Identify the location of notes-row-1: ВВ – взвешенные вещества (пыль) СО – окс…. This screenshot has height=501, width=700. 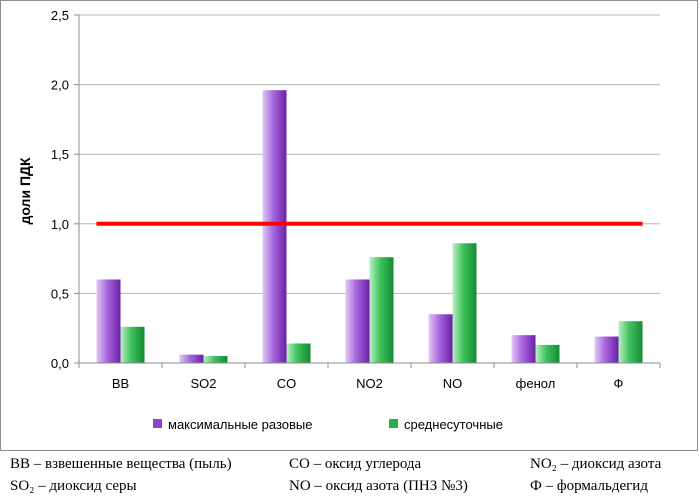
(352, 467).